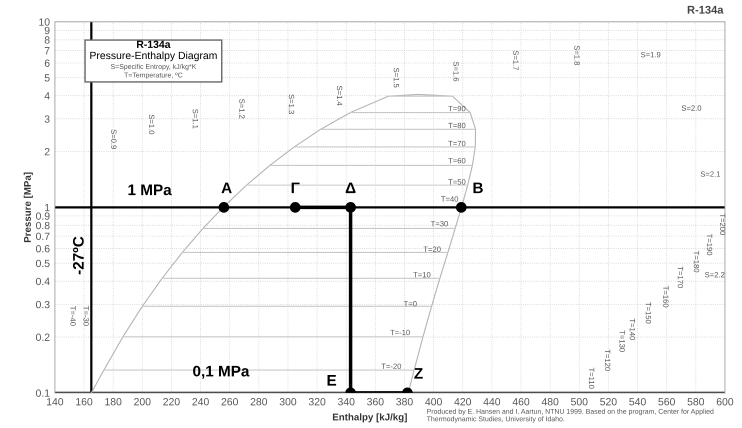 The width and height of the screenshot is (742, 428). What do you see at coordinates (47, 152) in the screenshot?
I see `y-tick-label: 2` at bounding box center [47, 152].